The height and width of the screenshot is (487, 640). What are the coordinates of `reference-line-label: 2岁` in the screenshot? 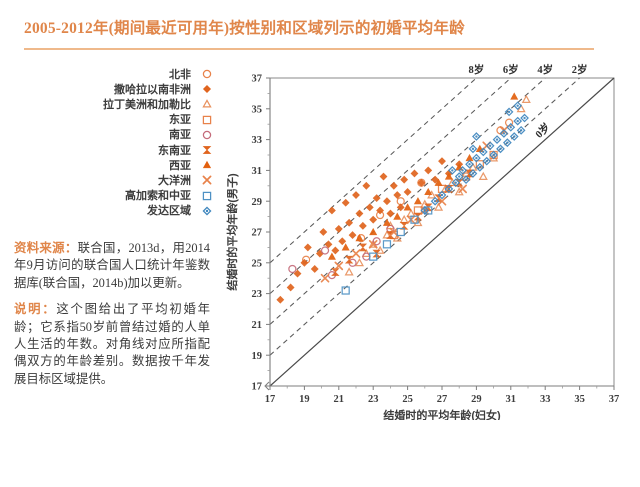 It's located at (580, 69).